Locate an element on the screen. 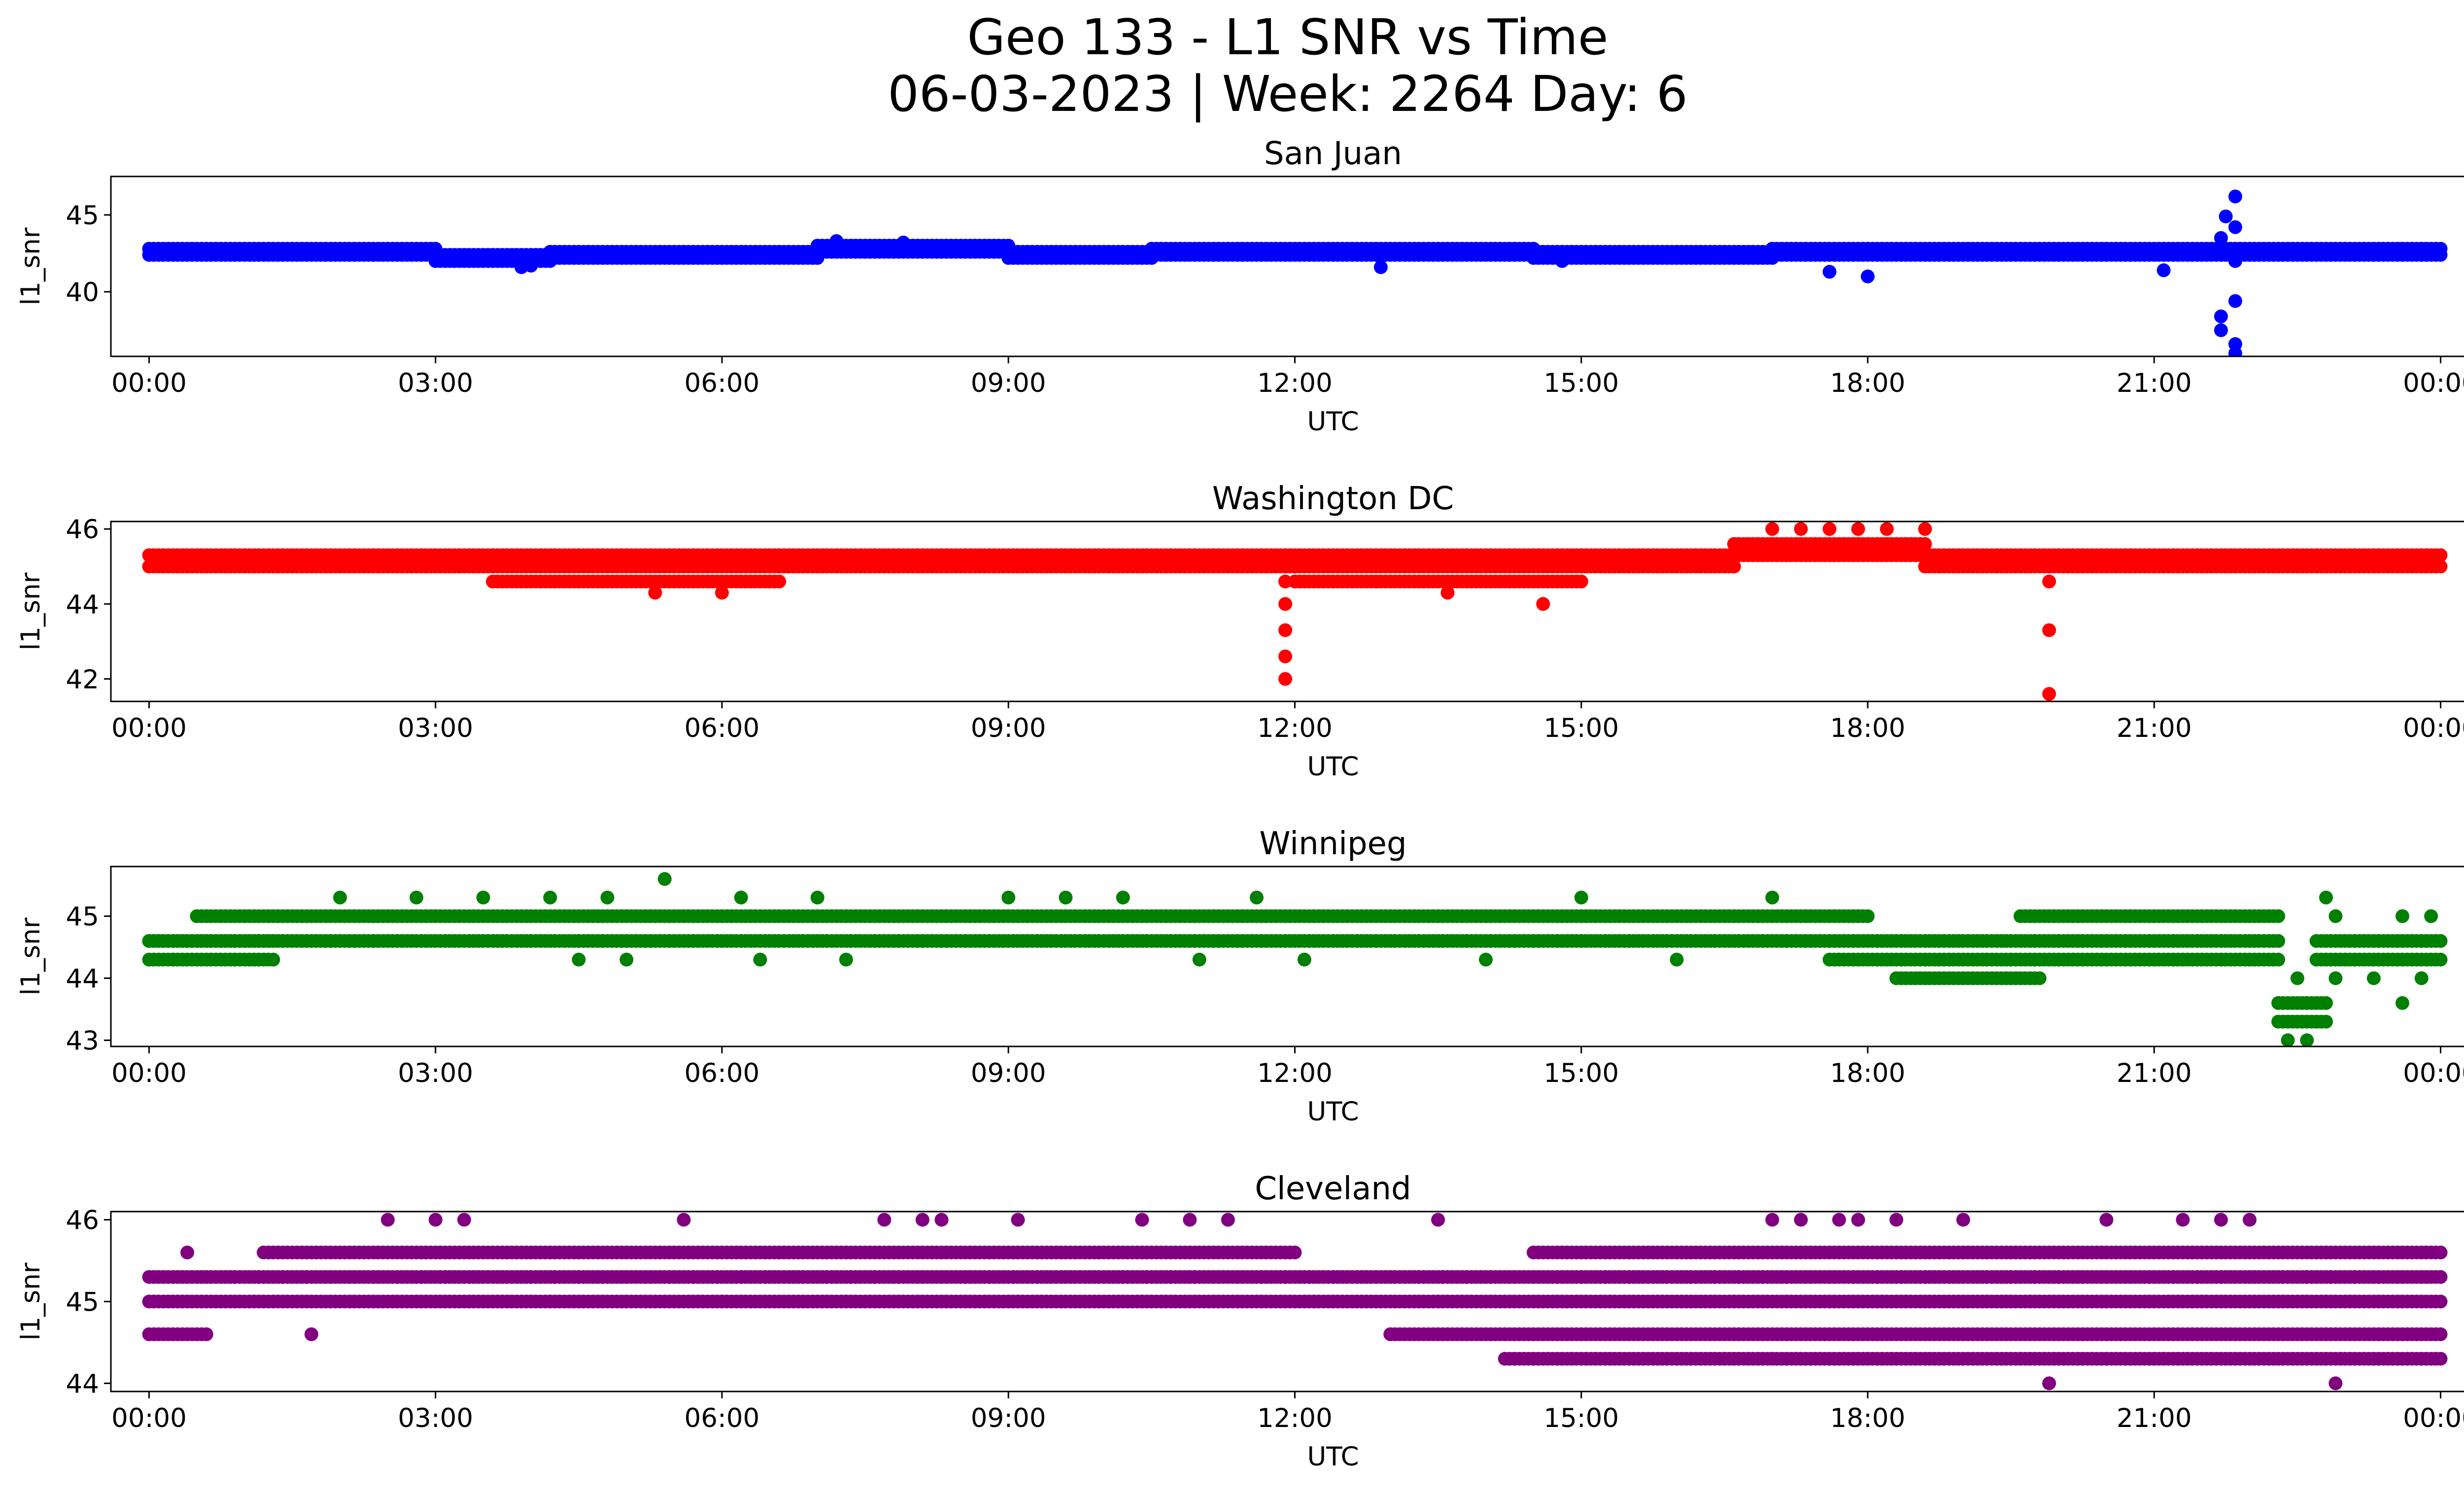 Image resolution: width=2464 pixels, height=1495 pixels. x-tick-label: 09:00 is located at coordinates (1008, 1073).